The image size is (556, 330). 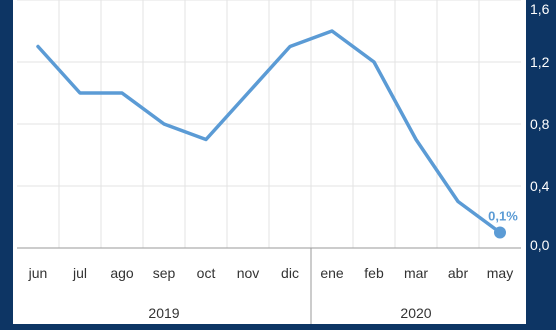 I want to click on x-tick-label: nov, so click(x=248, y=273).